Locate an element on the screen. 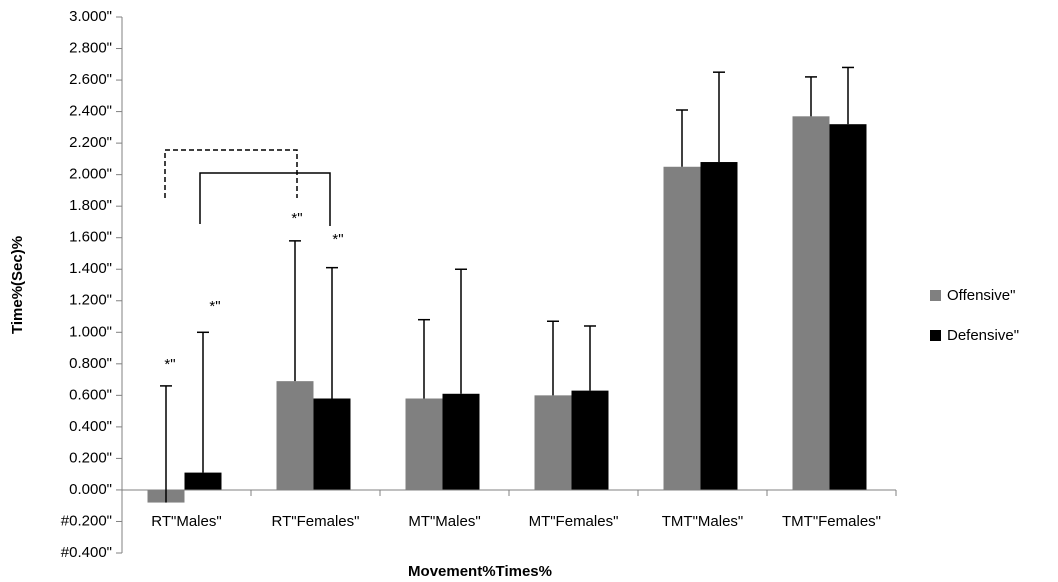 The width and height of the screenshot is (1058, 582). y-tick-label: 2.200" is located at coordinates (90, 142).